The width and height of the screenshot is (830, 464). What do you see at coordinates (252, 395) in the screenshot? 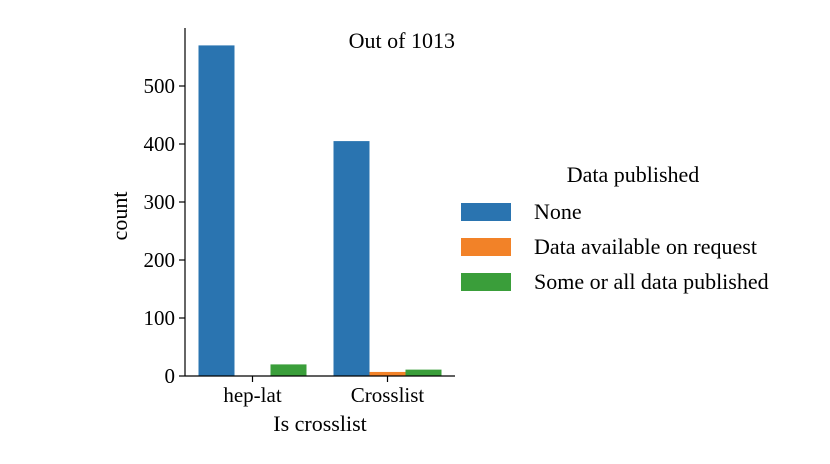
I see `x-tick-label: hep-lat` at bounding box center [252, 395].